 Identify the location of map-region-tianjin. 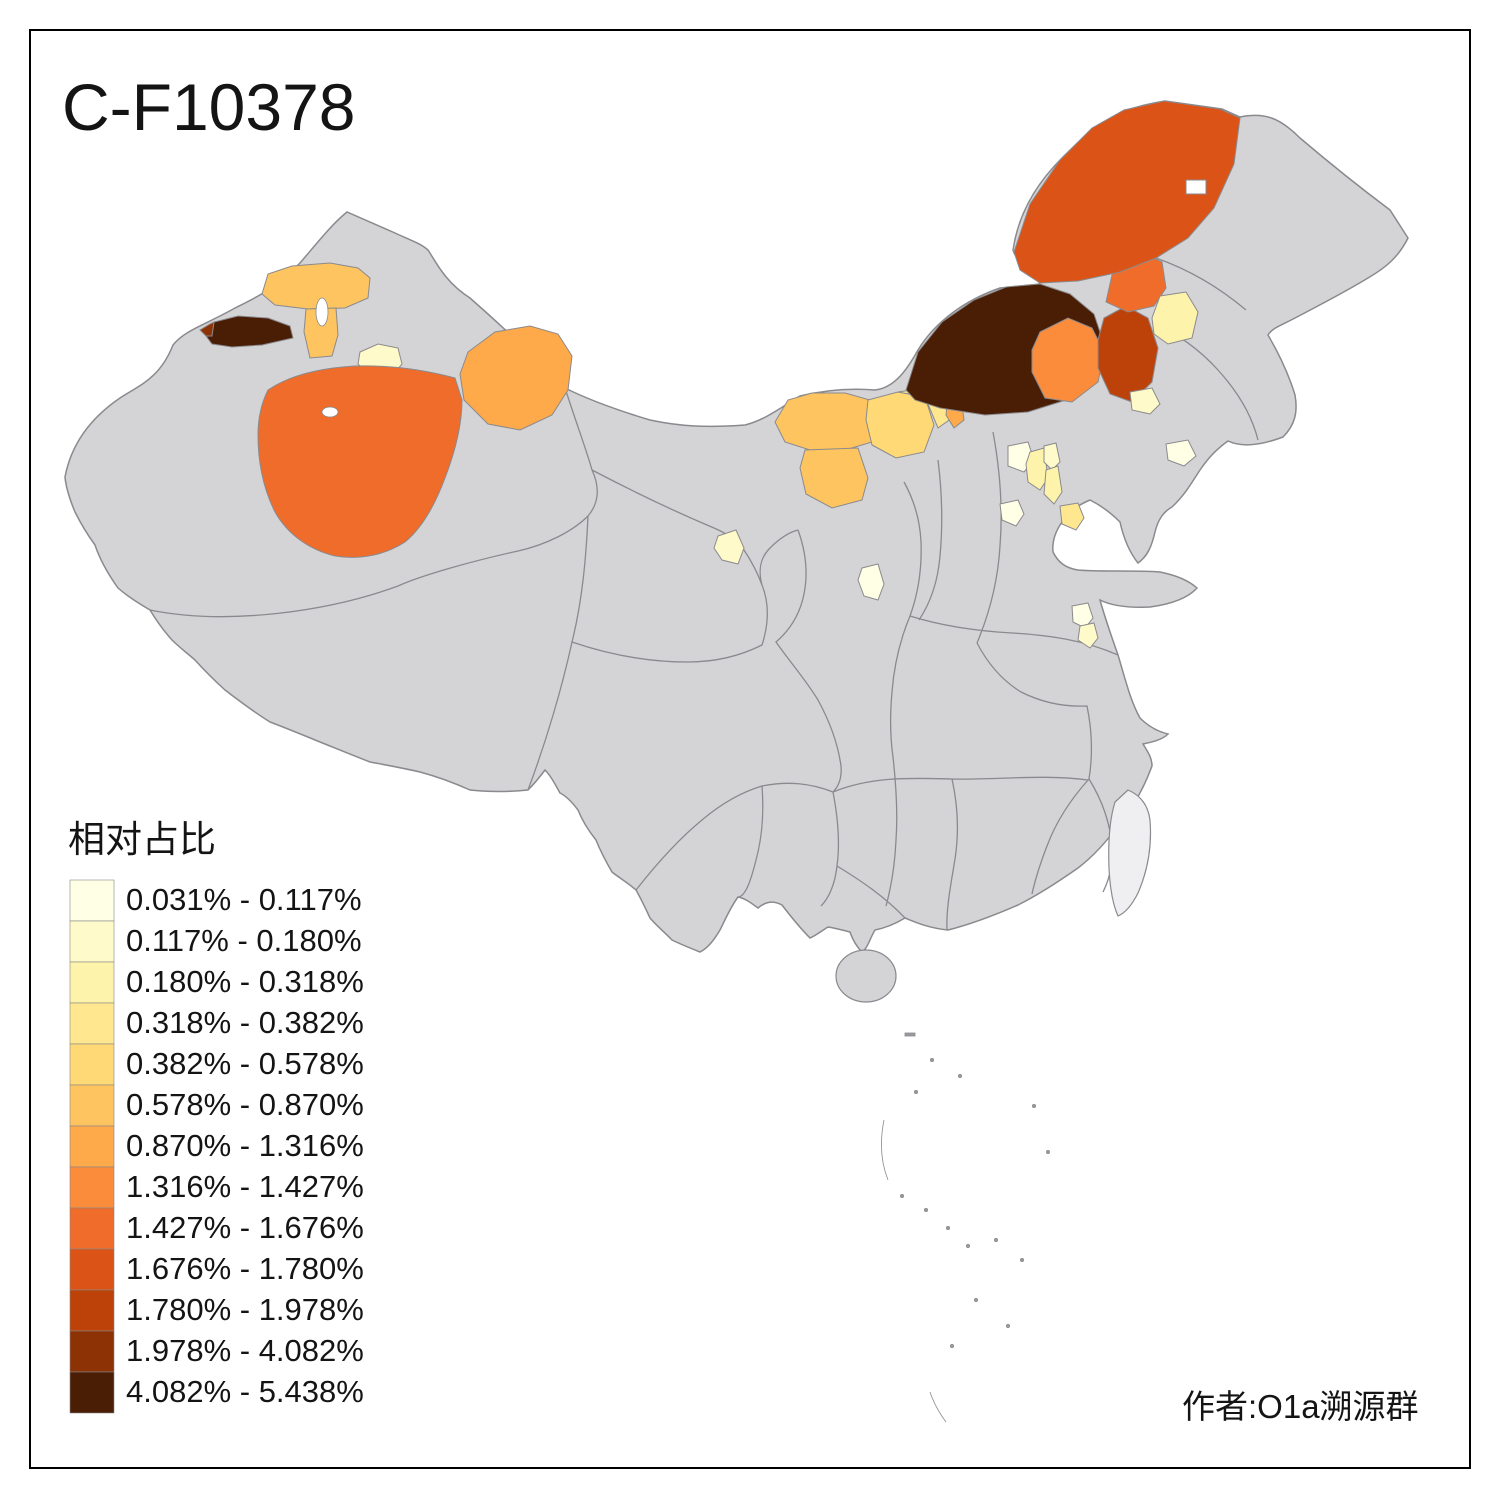
(1053, 485).